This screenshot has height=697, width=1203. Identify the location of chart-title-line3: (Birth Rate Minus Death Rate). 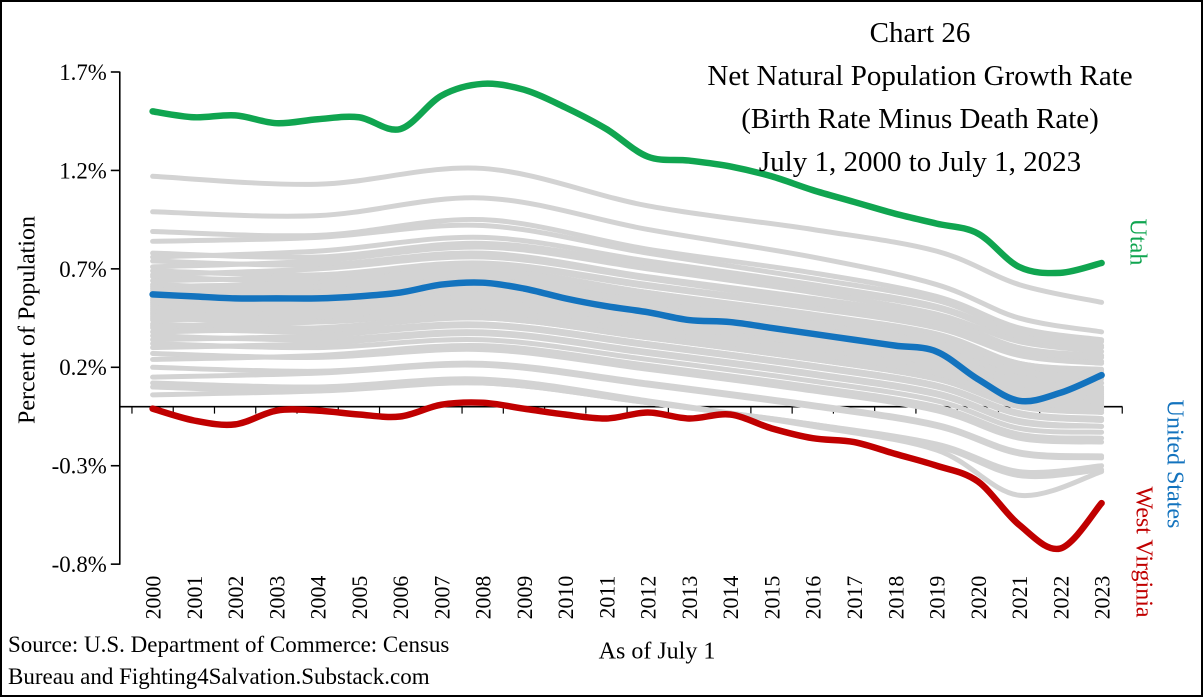
(920, 119).